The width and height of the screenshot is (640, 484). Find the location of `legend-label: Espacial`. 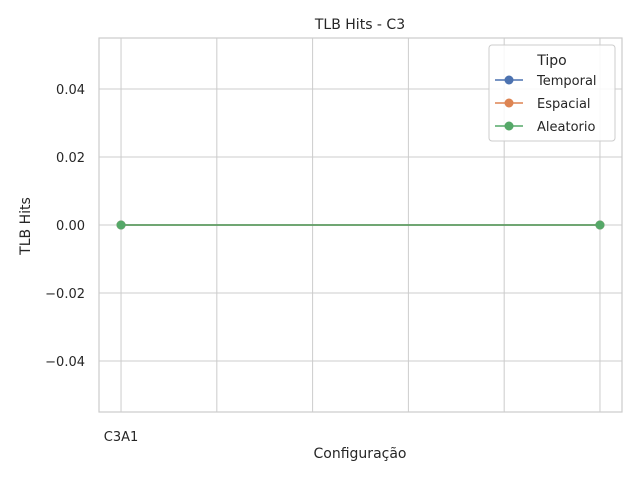

legend-label: Espacial is located at coordinates (564, 104).